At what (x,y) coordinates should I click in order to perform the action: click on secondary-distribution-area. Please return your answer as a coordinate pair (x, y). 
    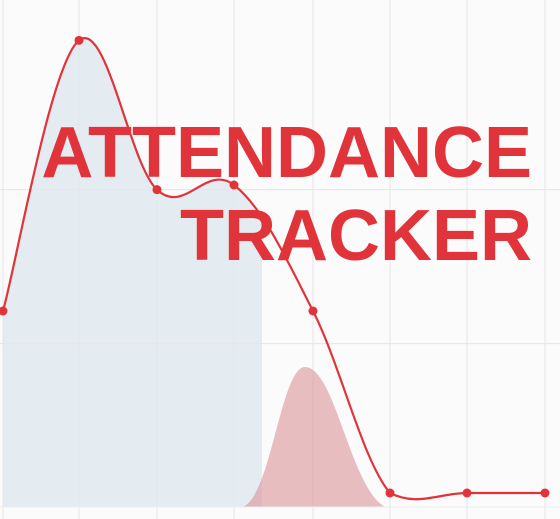
    Looking at the image, I should click on (312, 437).